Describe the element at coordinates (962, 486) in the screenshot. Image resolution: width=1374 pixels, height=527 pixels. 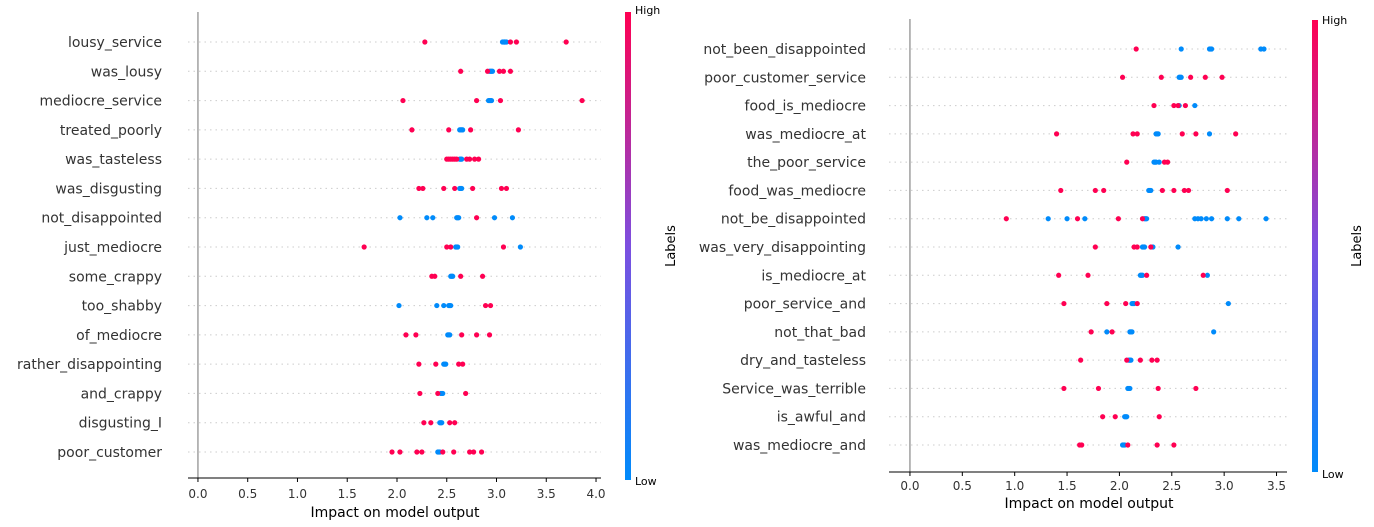
I see `x-tick-label: 0.5` at that location.